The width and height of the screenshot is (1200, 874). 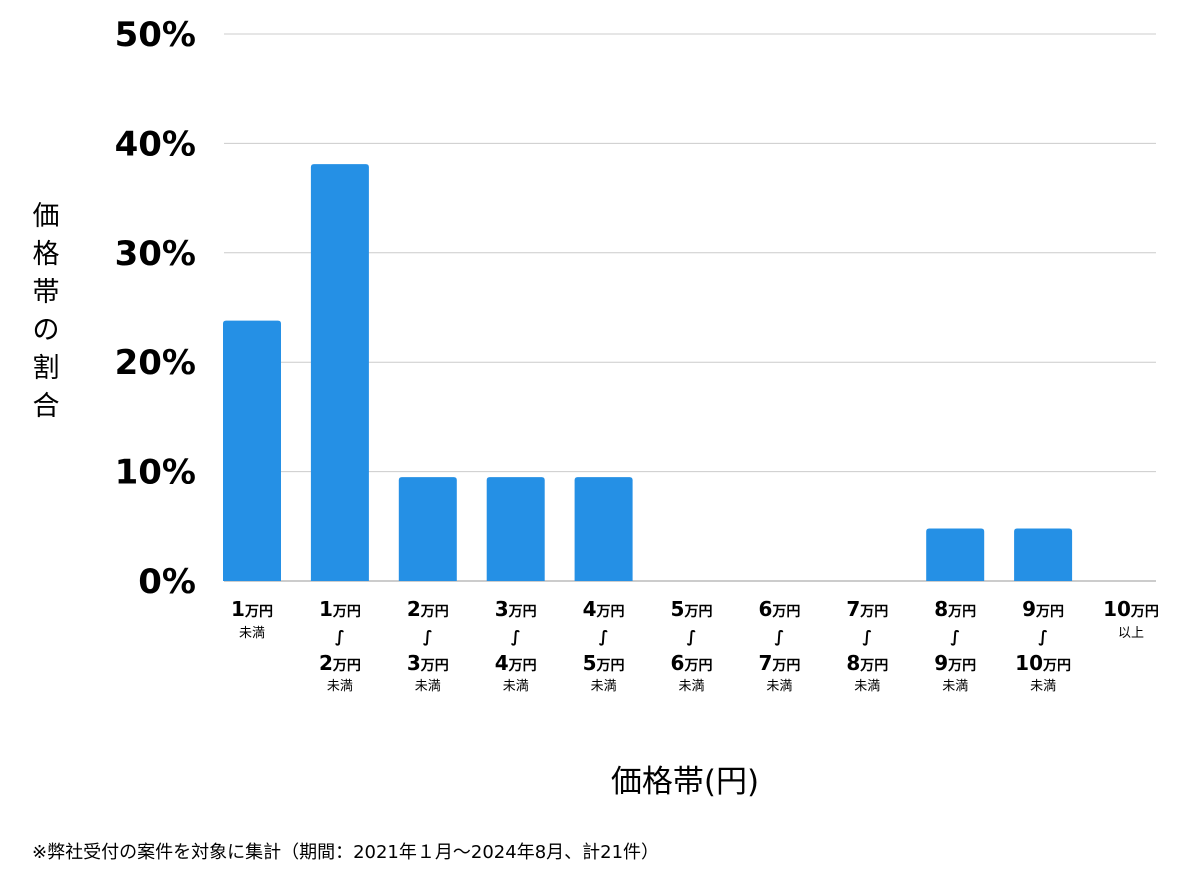 What do you see at coordinates (155, 144) in the screenshot?
I see `y-tick-label: 40%` at bounding box center [155, 144].